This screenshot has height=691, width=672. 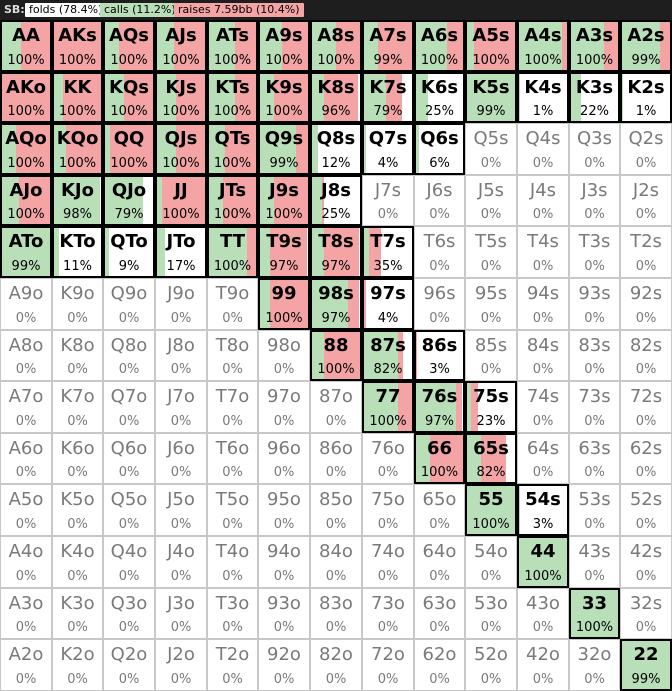 I want to click on hand-cell: 52s 0%, so click(x=646, y=510).